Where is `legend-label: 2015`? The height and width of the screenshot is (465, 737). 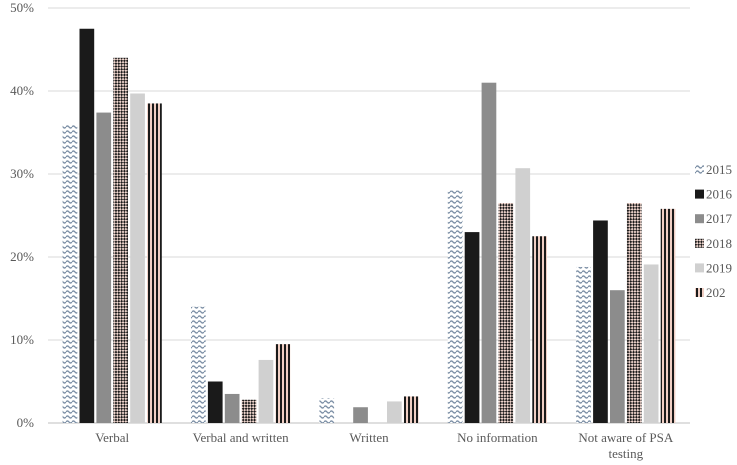
legend-label: 2015 is located at coordinates (719, 169).